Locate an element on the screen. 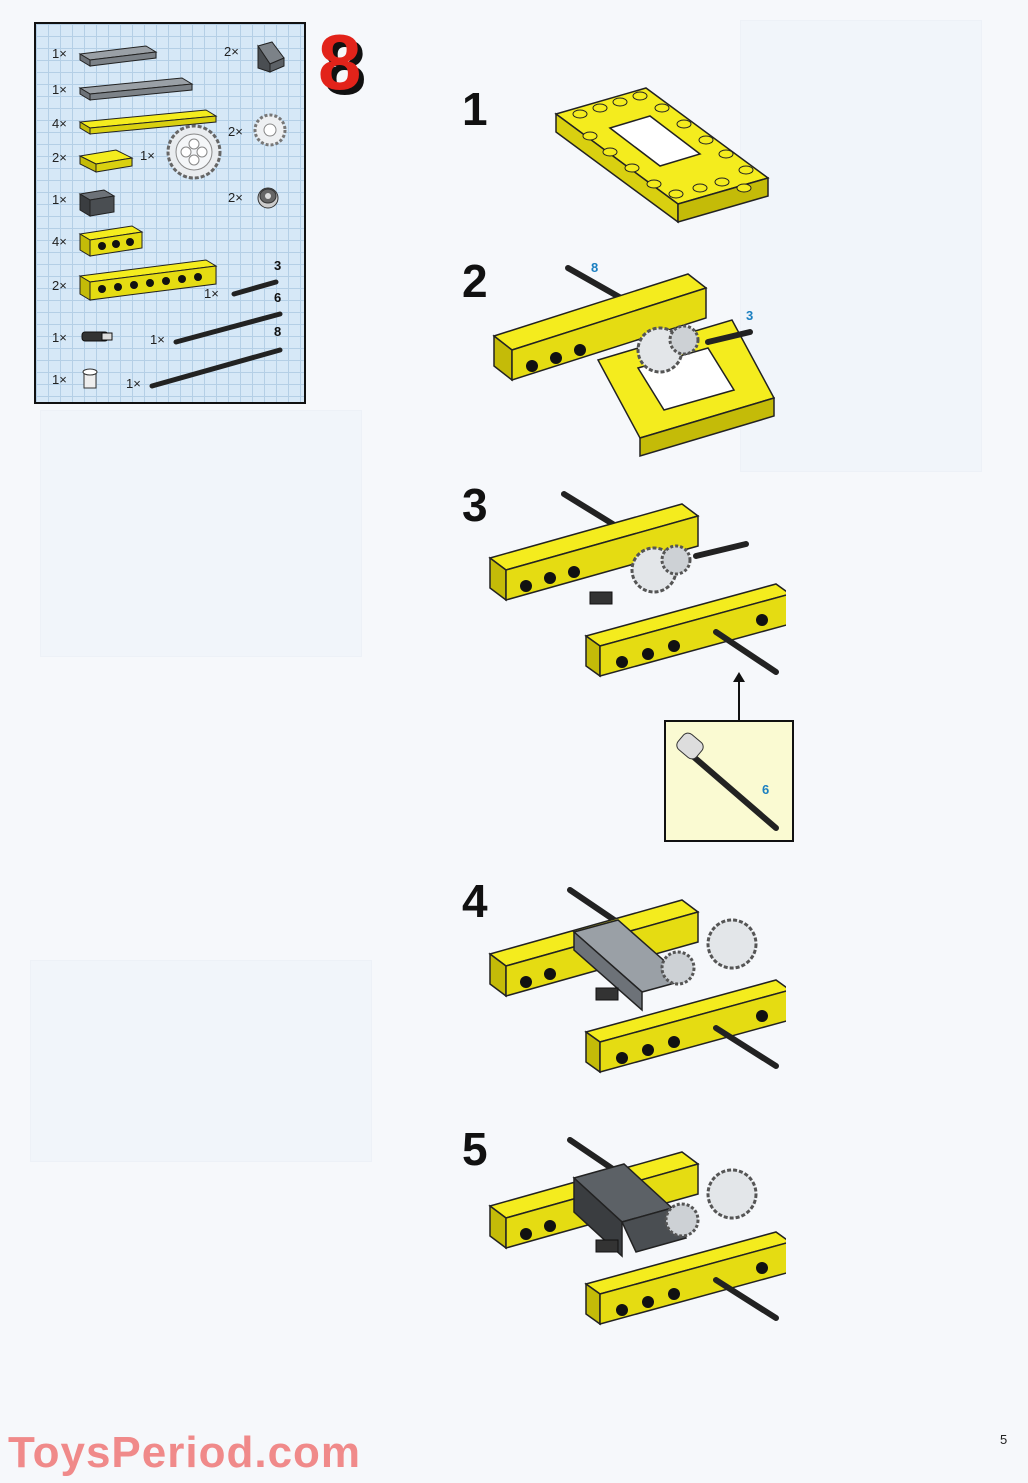 The width and height of the screenshot is (1028, 1483). step-4-illustration is located at coordinates (637, 980).